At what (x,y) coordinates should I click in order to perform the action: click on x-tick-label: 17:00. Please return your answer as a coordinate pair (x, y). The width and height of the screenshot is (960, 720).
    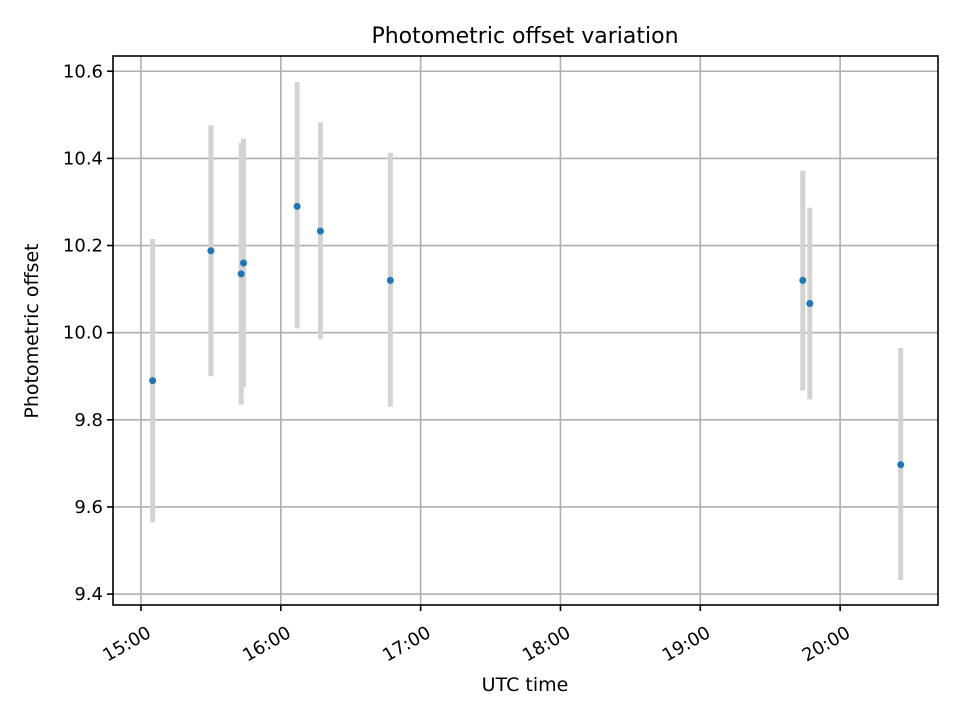
    Looking at the image, I should click on (406, 644).